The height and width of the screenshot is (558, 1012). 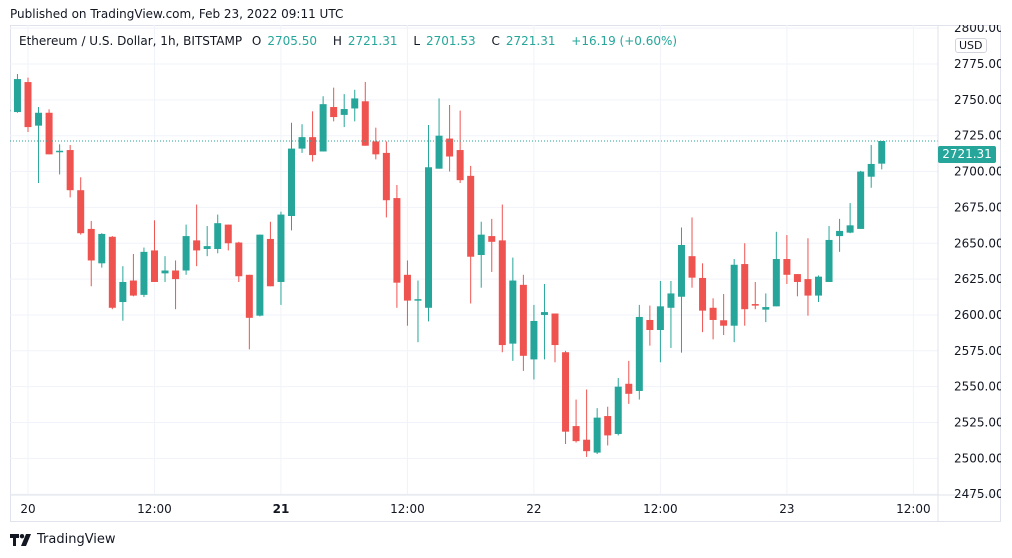 I want to click on symbol-name: Ethereum / U.S. Dollar, 1h, BITSTAMP, so click(x=131, y=41).